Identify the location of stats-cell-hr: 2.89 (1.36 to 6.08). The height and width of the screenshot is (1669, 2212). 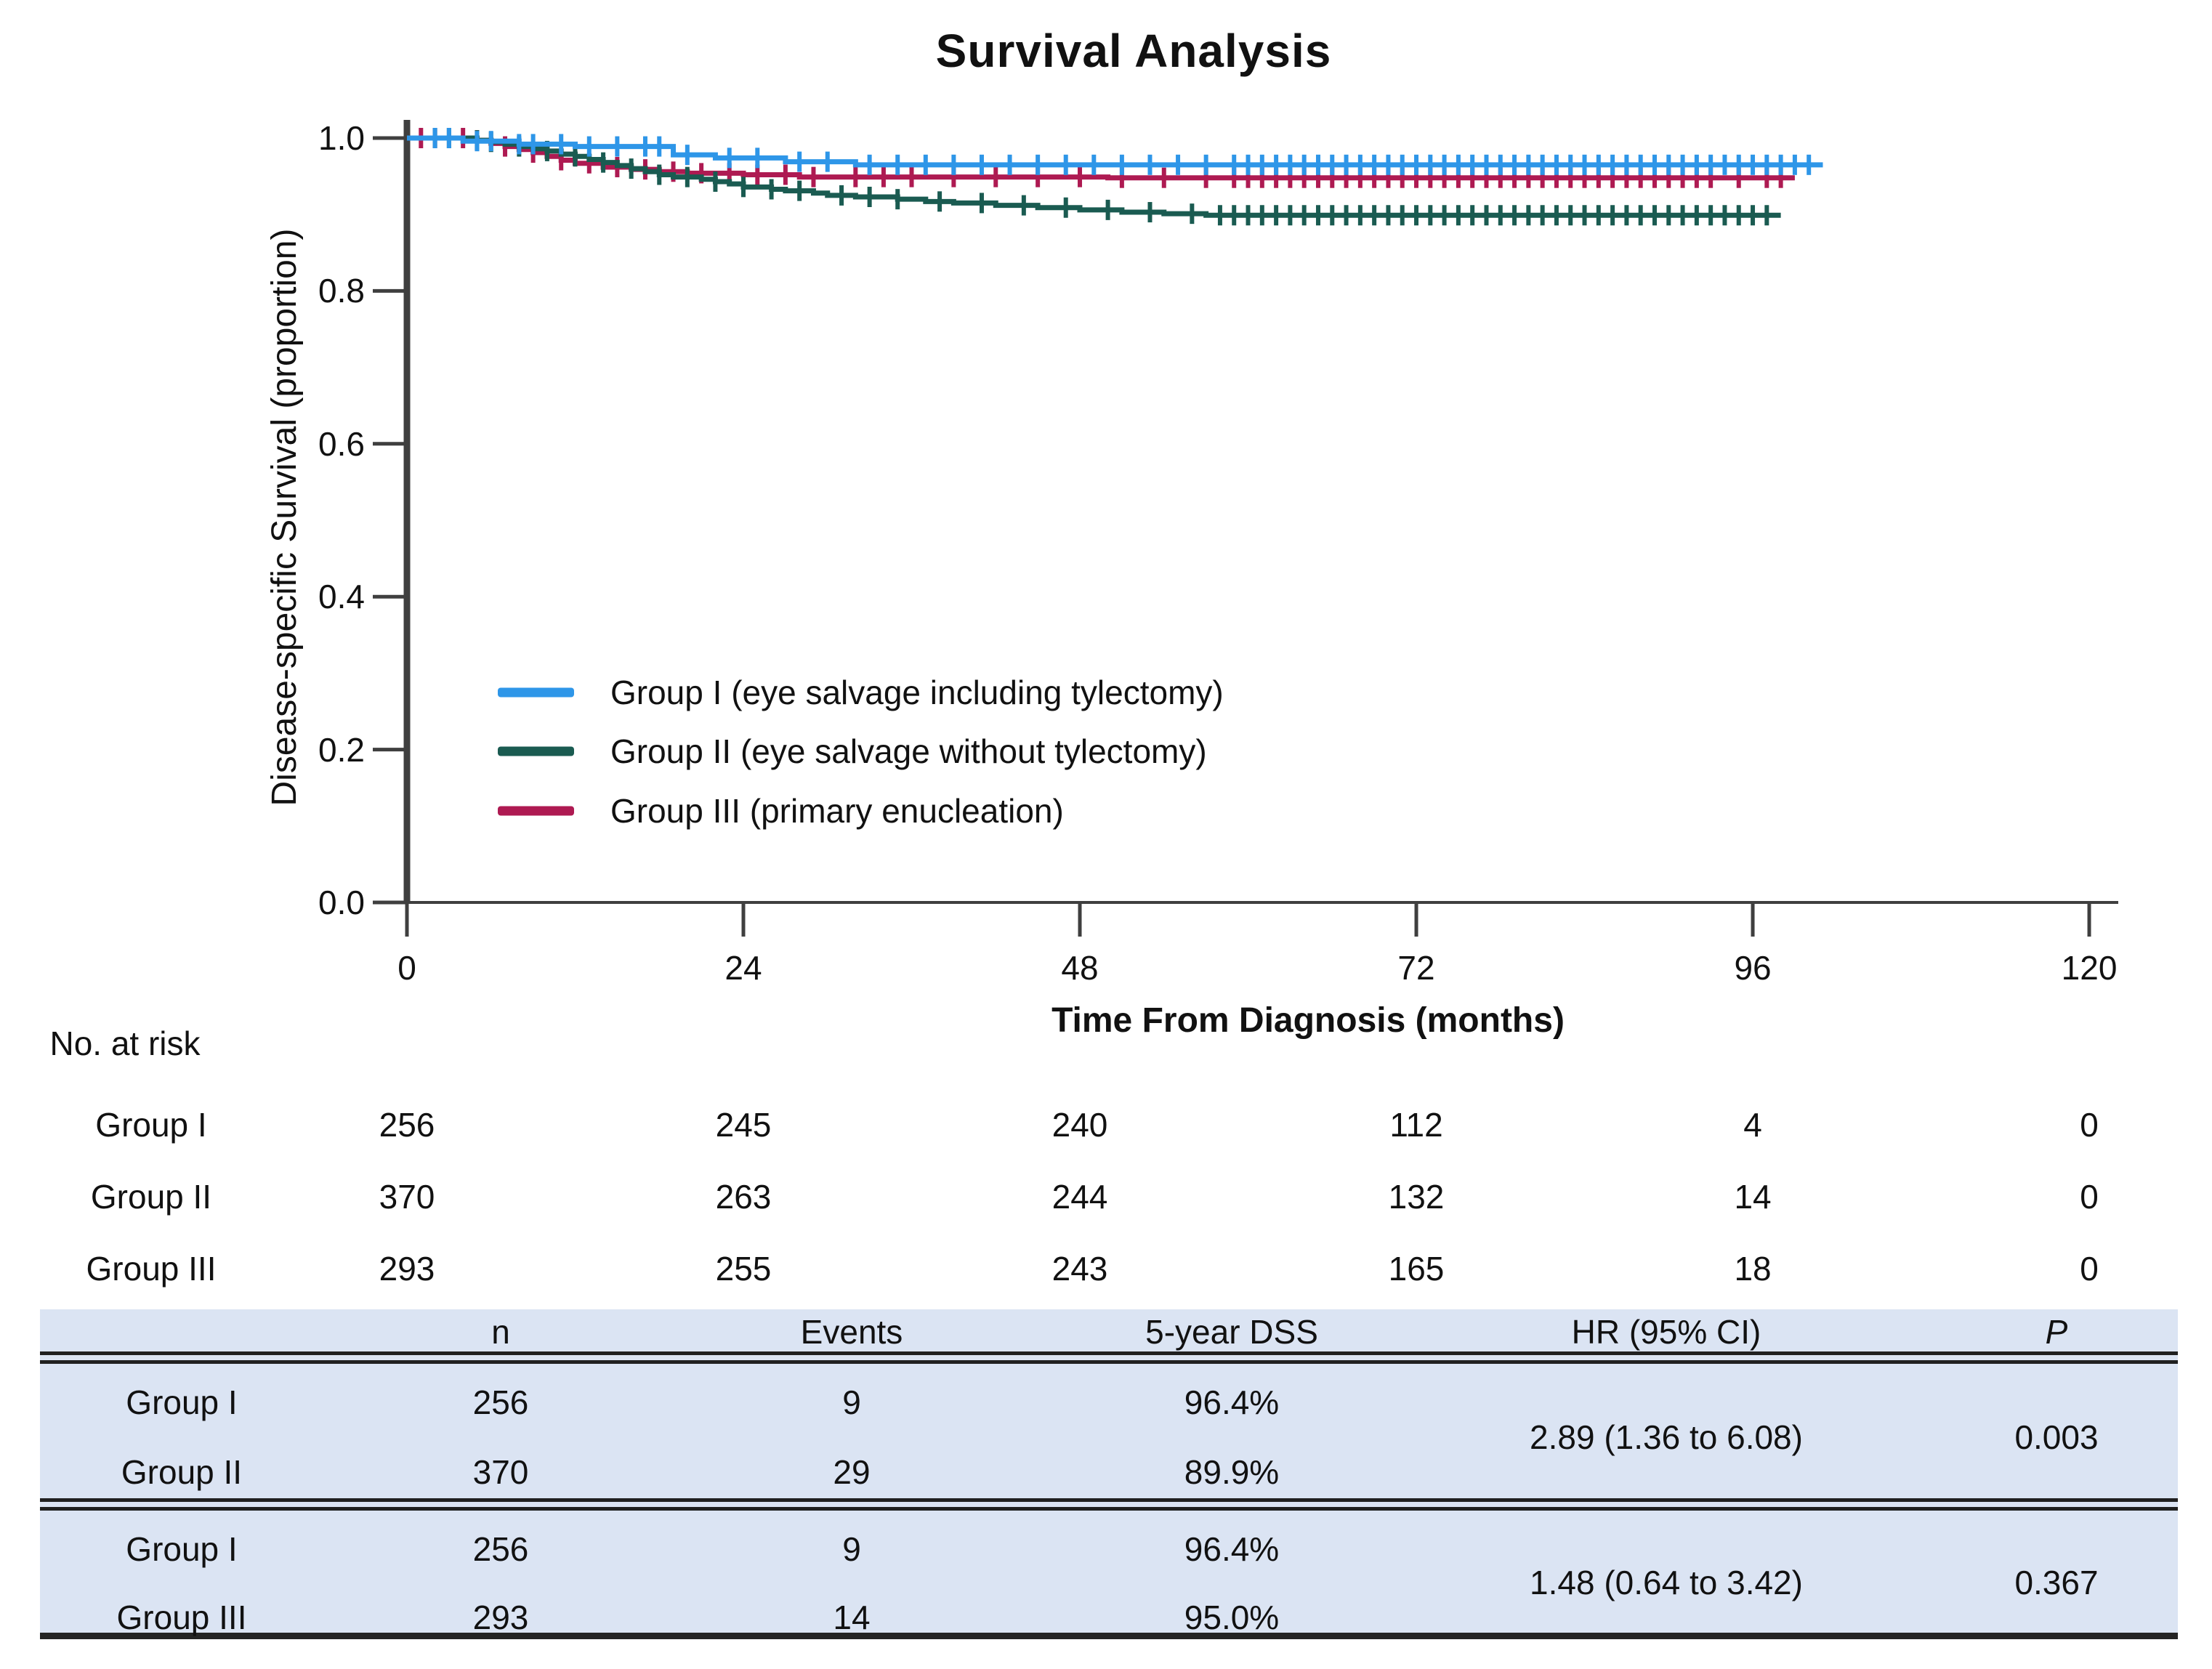
(1666, 1437).